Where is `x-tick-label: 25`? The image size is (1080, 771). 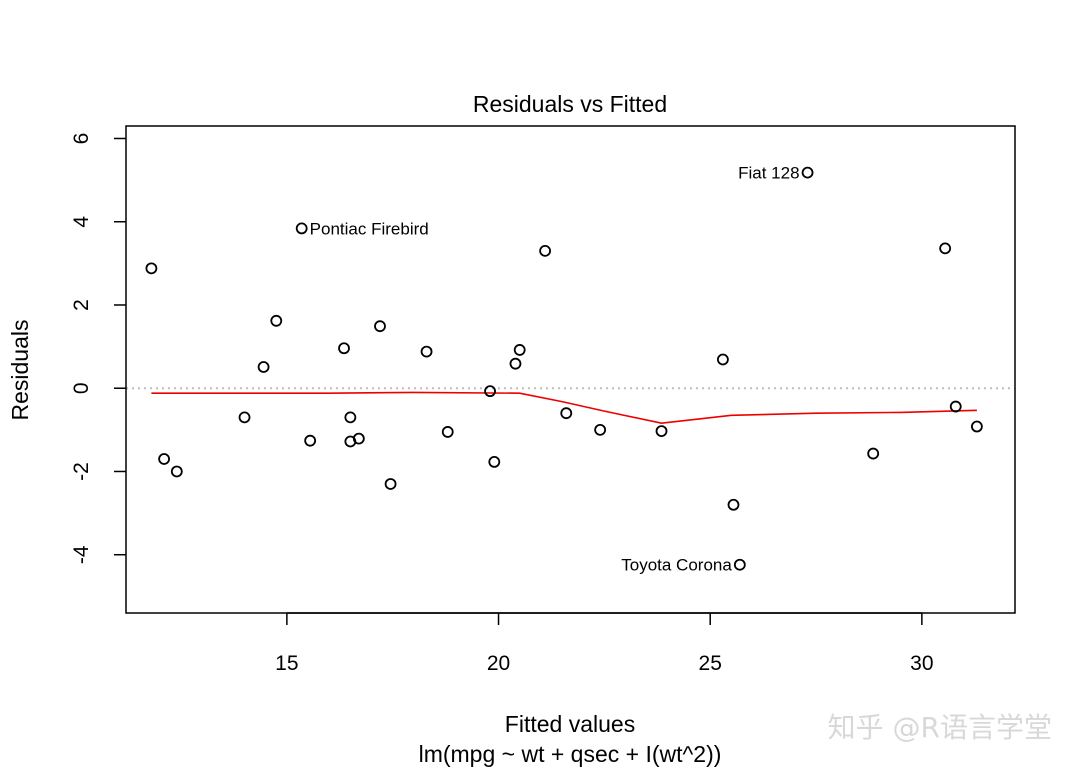
x-tick-label: 25 is located at coordinates (710, 663).